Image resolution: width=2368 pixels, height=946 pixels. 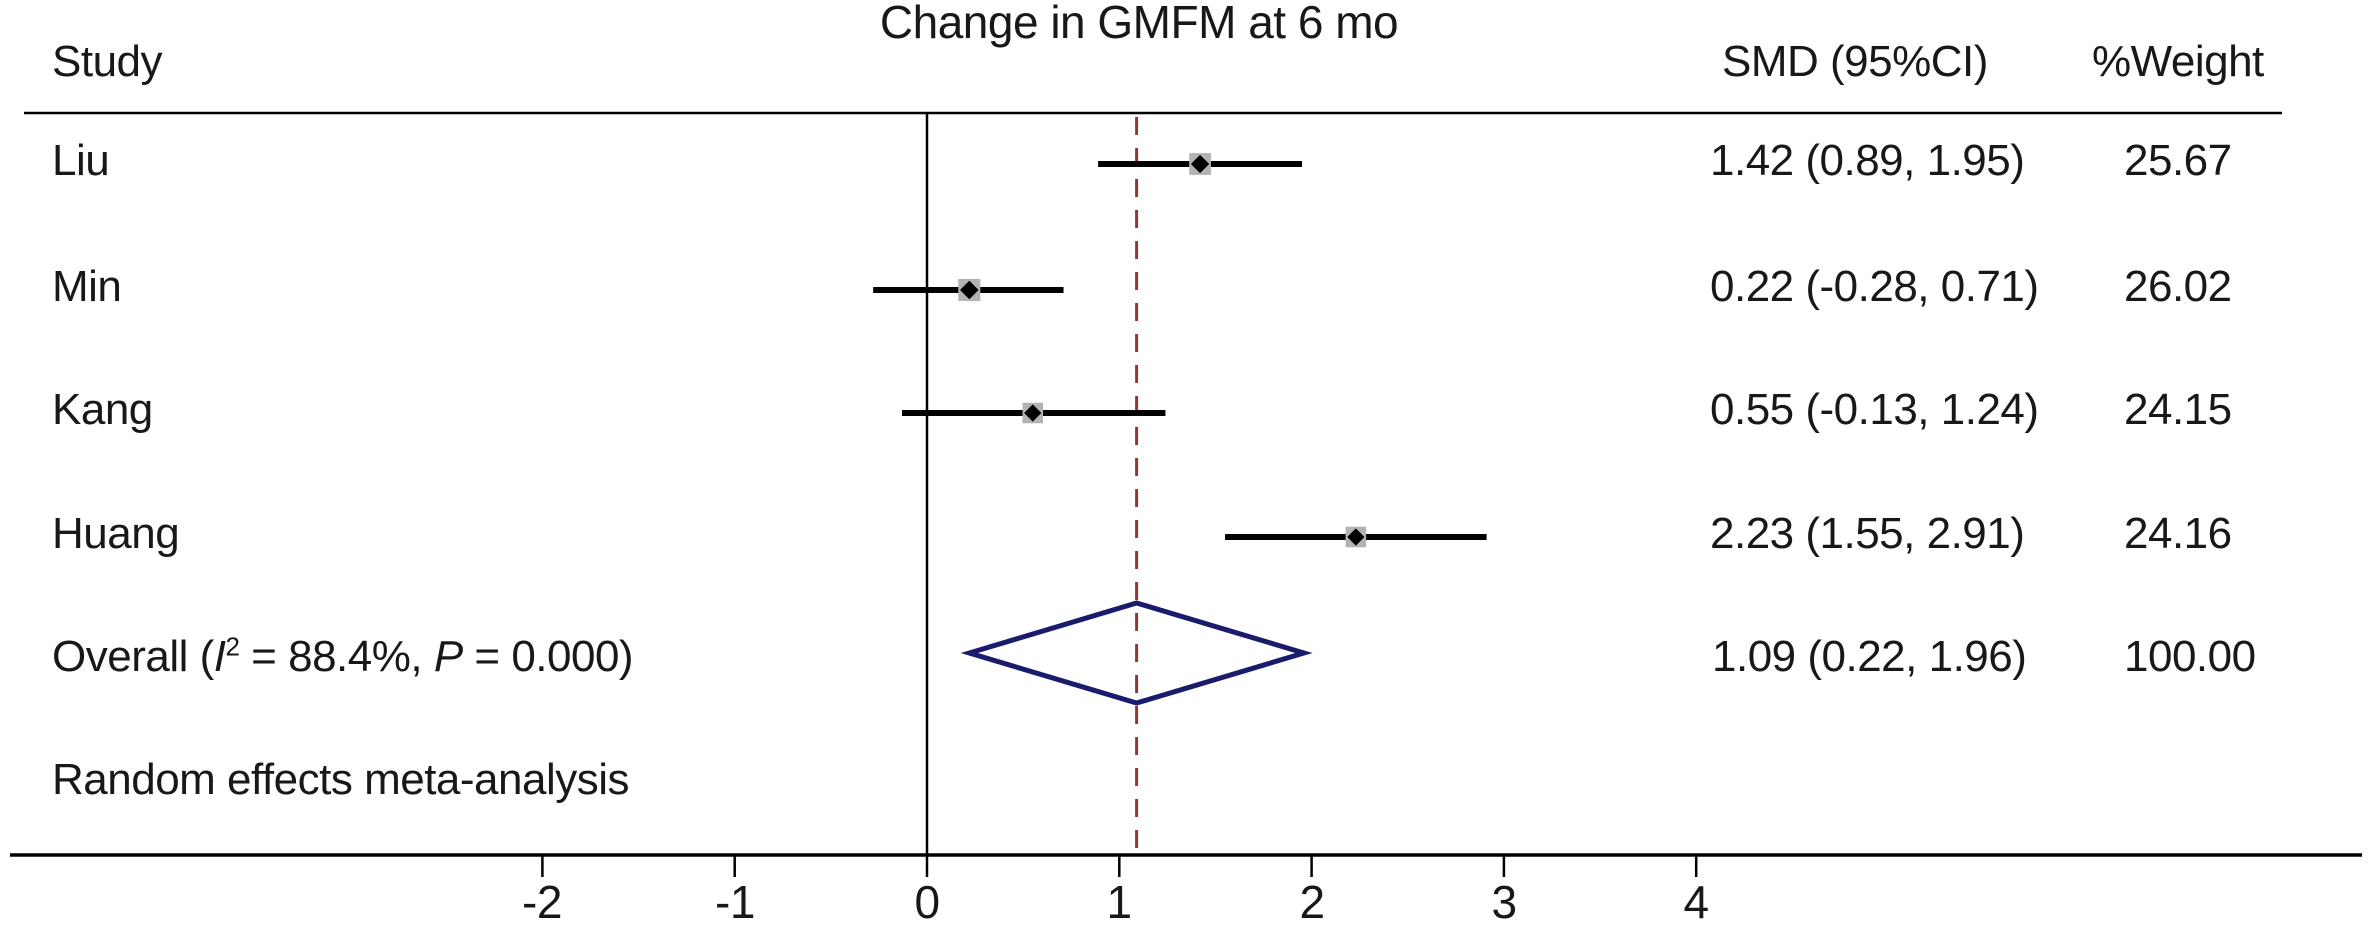 What do you see at coordinates (2178, 160) in the screenshot?
I see `weight-value-liu: 25.67` at bounding box center [2178, 160].